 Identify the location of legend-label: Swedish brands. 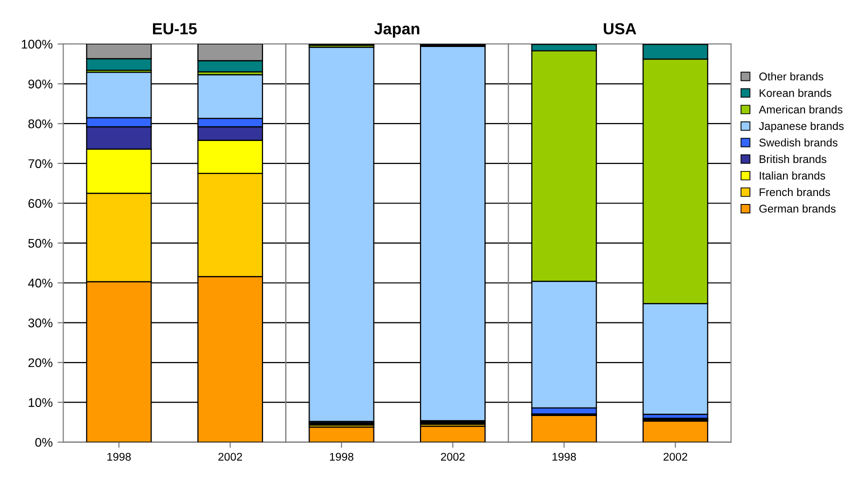
(798, 142).